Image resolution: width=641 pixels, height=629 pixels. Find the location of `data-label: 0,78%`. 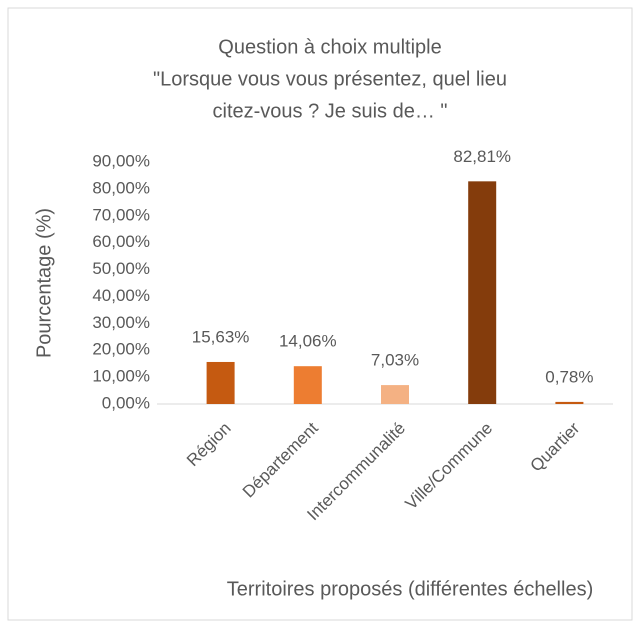

data-label: 0,78% is located at coordinates (569, 376).